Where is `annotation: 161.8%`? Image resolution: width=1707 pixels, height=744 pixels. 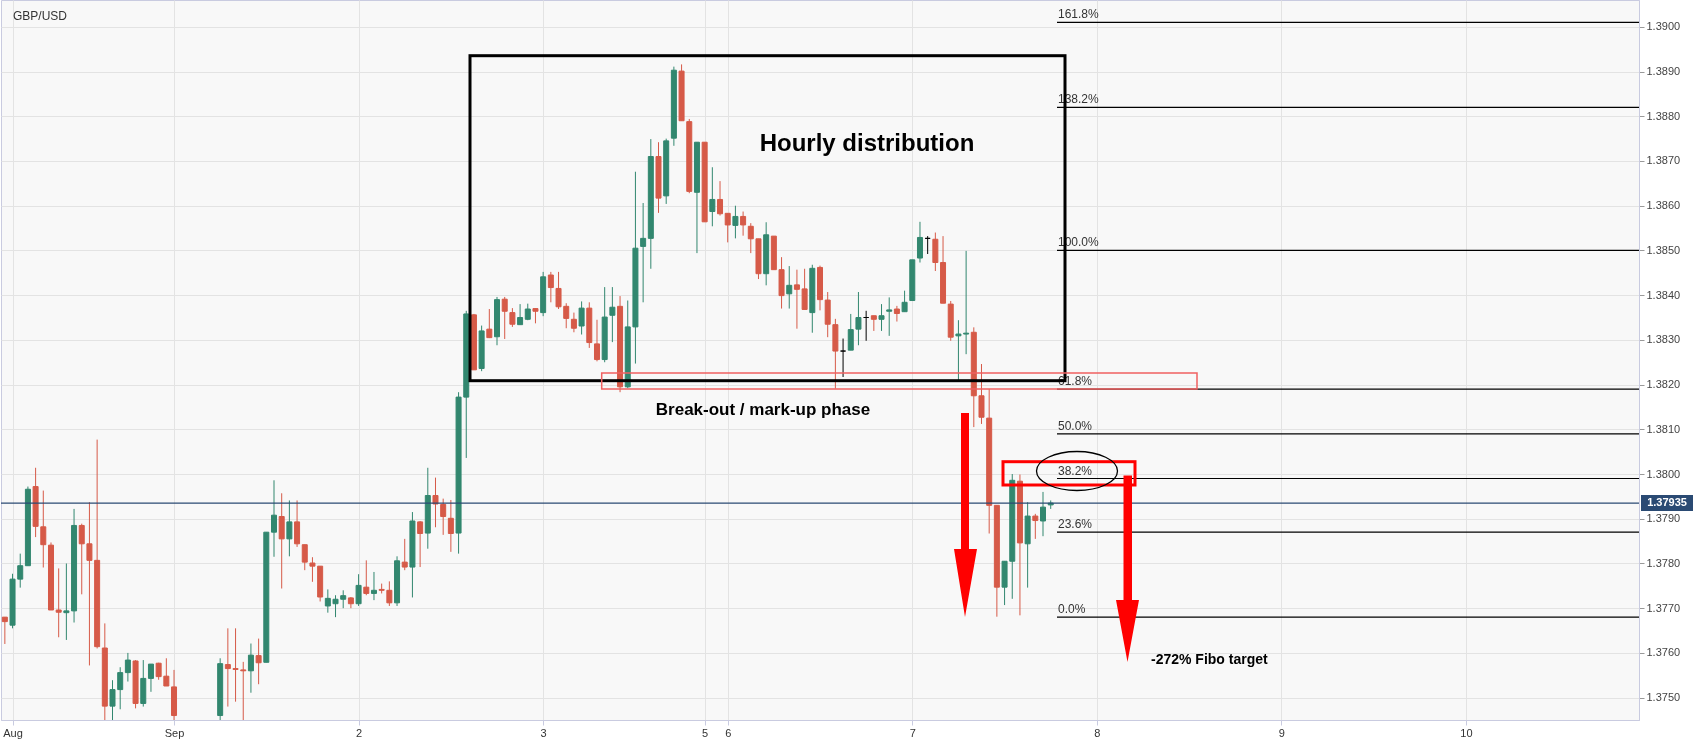 annotation: 161.8% is located at coordinates (1079, 14).